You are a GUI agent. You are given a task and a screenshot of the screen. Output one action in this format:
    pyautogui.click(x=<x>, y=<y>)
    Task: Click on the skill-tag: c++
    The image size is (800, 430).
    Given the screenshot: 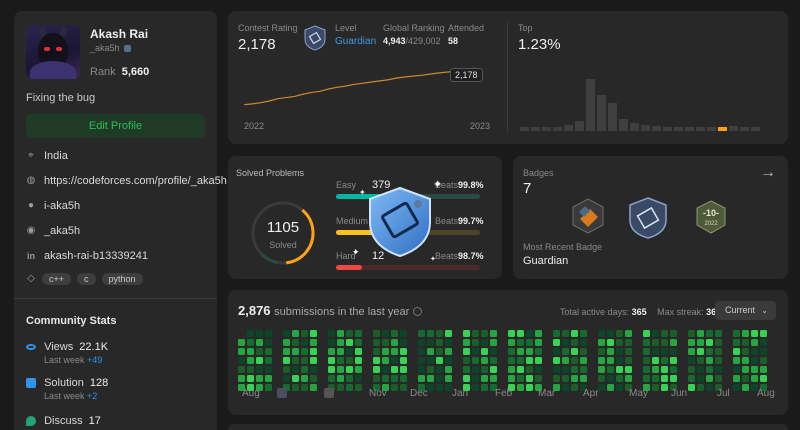 What is the action you would take?
    pyautogui.click(x=57, y=279)
    